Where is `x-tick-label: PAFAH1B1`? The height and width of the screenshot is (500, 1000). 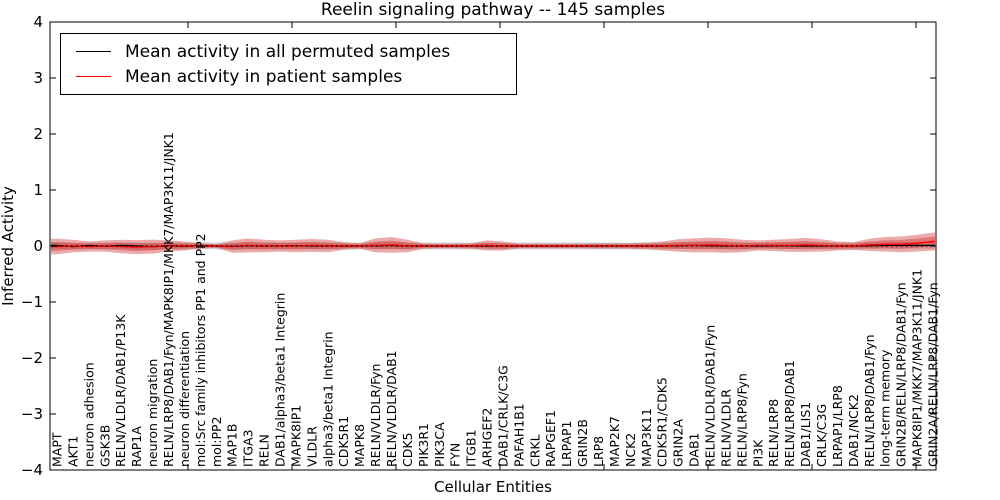
x-tick-label: PAFAH1B1 is located at coordinates (518, 435).